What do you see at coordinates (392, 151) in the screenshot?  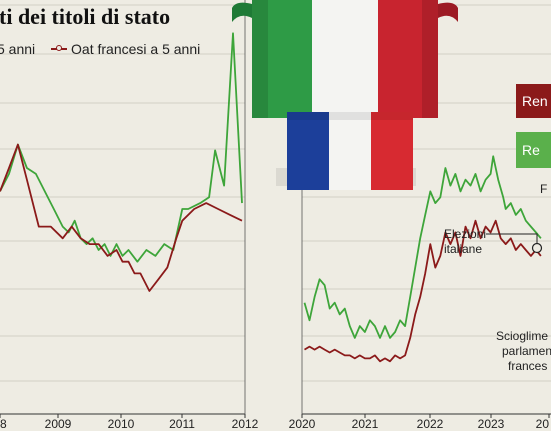 I see `france-flag-red` at bounding box center [392, 151].